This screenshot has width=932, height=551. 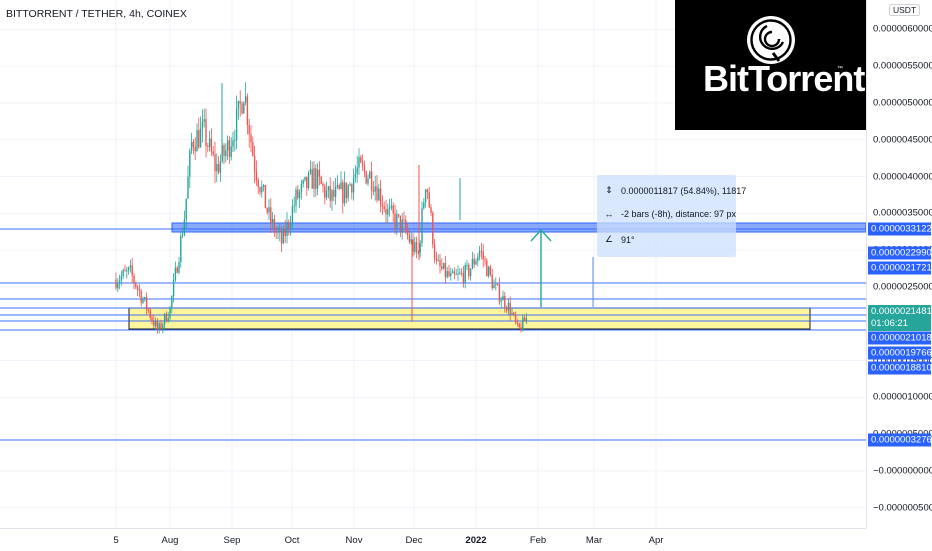 What do you see at coordinates (292, 540) in the screenshot?
I see `time-tick-label: Oct` at bounding box center [292, 540].